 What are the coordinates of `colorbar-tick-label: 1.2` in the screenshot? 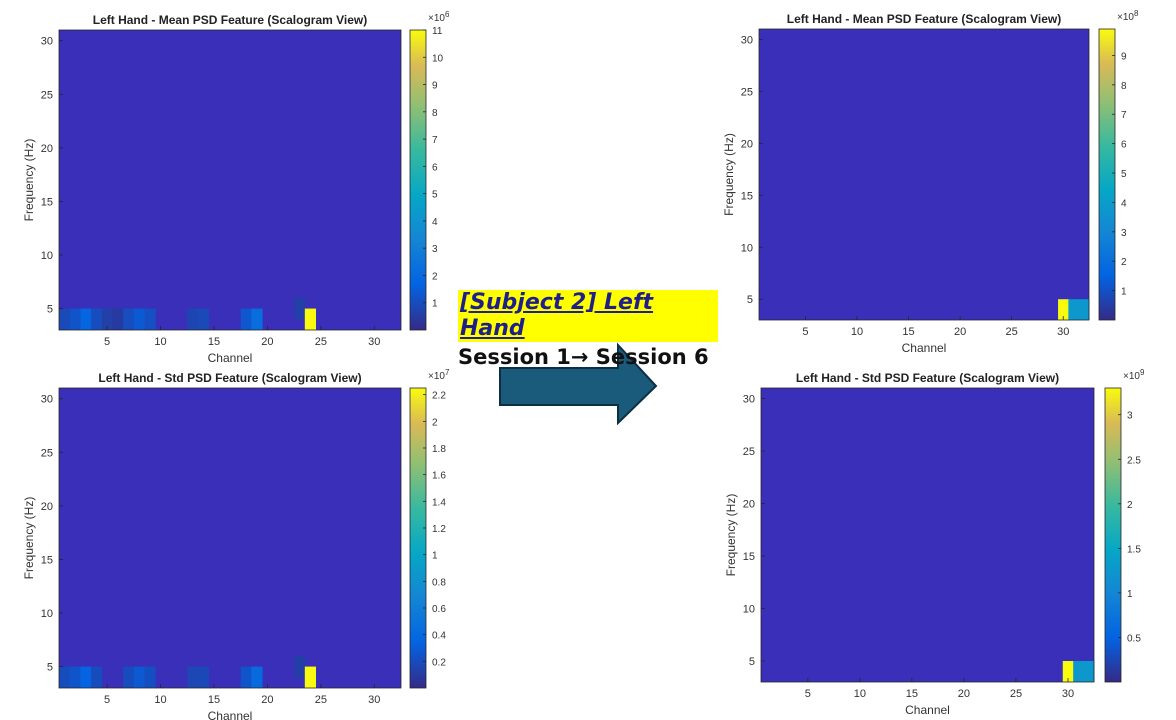 It's located at (439, 529).